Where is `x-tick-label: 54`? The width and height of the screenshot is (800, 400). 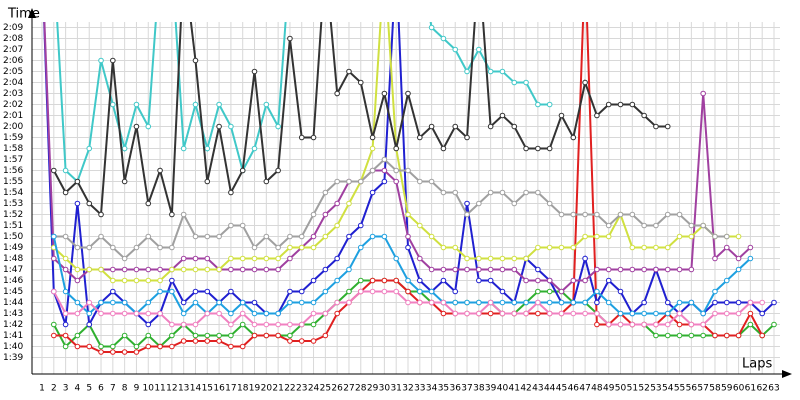
x-tick-label: 54 is located at coordinates (668, 389).